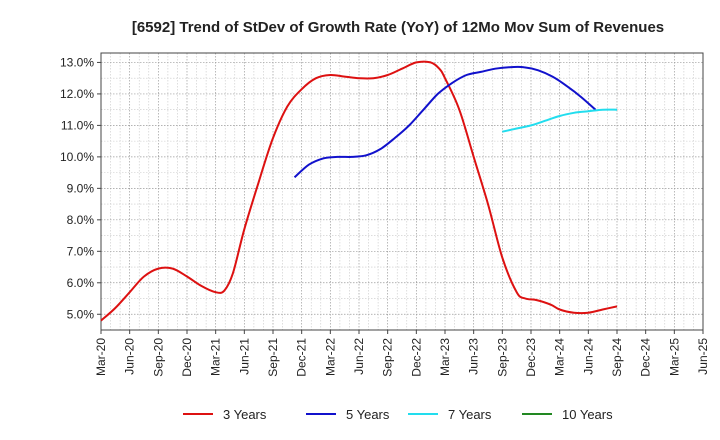 The image size is (720, 440). Describe the element at coordinates (646, 357) in the screenshot. I see `x-tick-label: Dec-24` at that location.